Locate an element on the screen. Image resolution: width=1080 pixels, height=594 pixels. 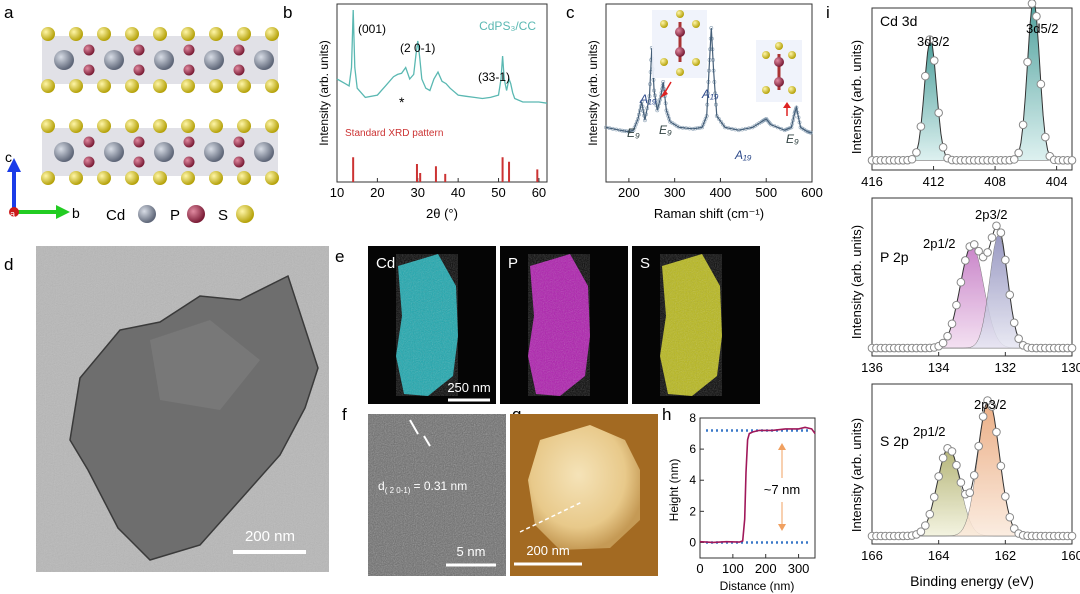
tick-label: 162 is located at coordinates (1005, 555).